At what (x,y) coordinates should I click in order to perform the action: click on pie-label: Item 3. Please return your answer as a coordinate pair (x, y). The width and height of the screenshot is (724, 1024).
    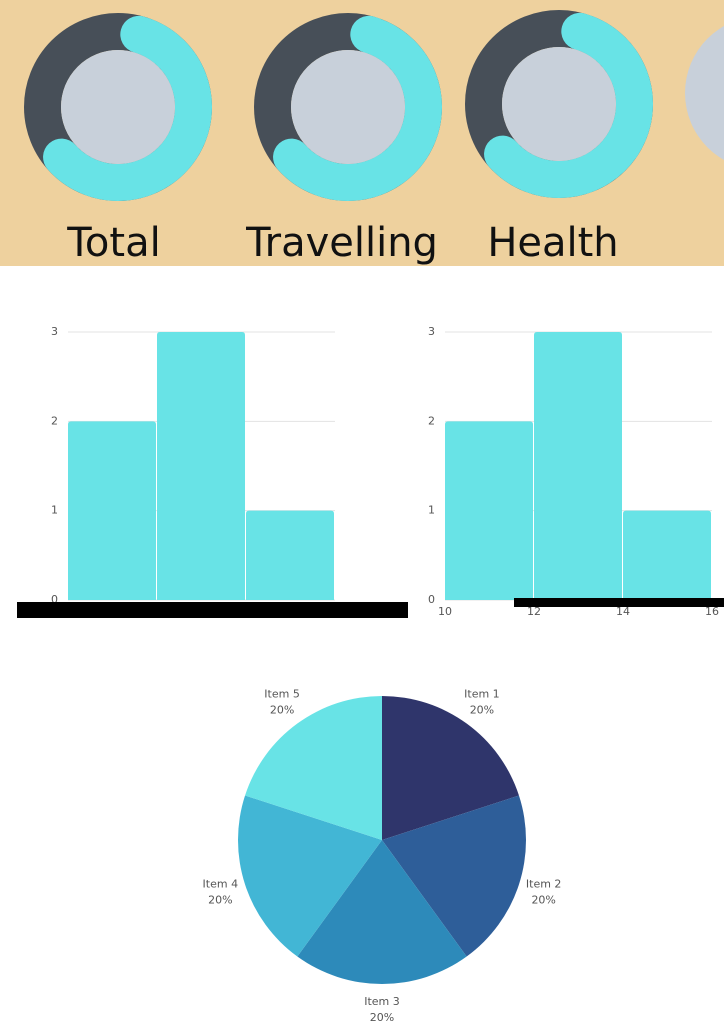
    Looking at the image, I should click on (382, 1001).